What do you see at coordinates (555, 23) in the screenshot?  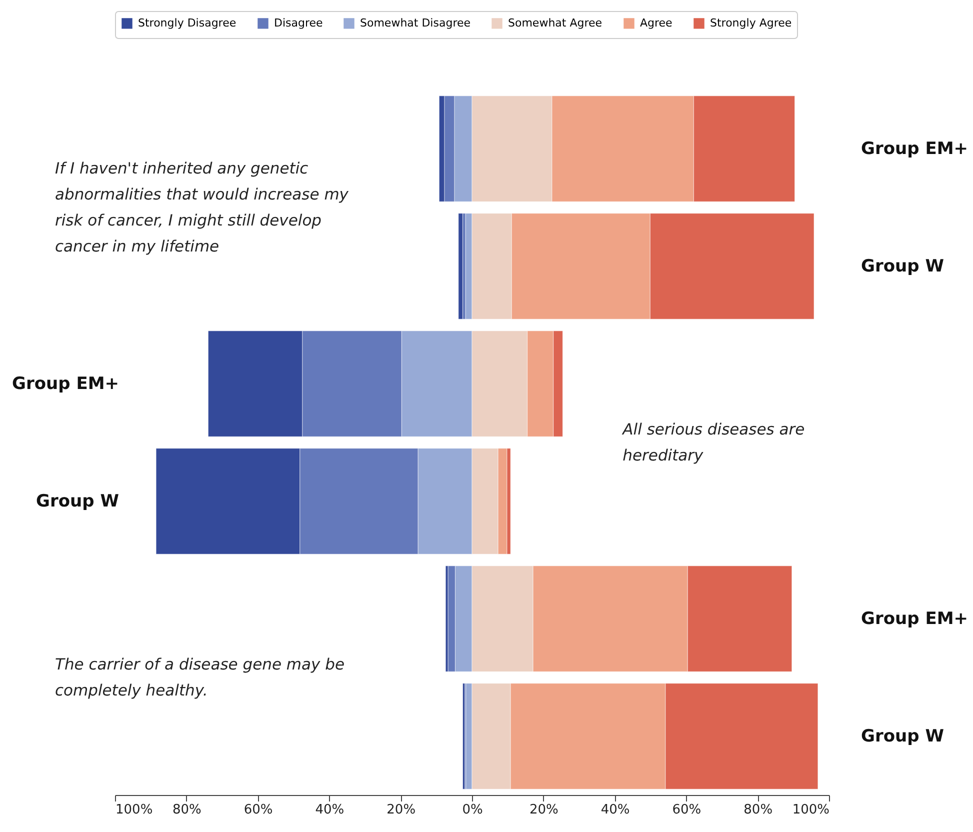 I see `legend-label: Somewhat Agree` at bounding box center [555, 23].